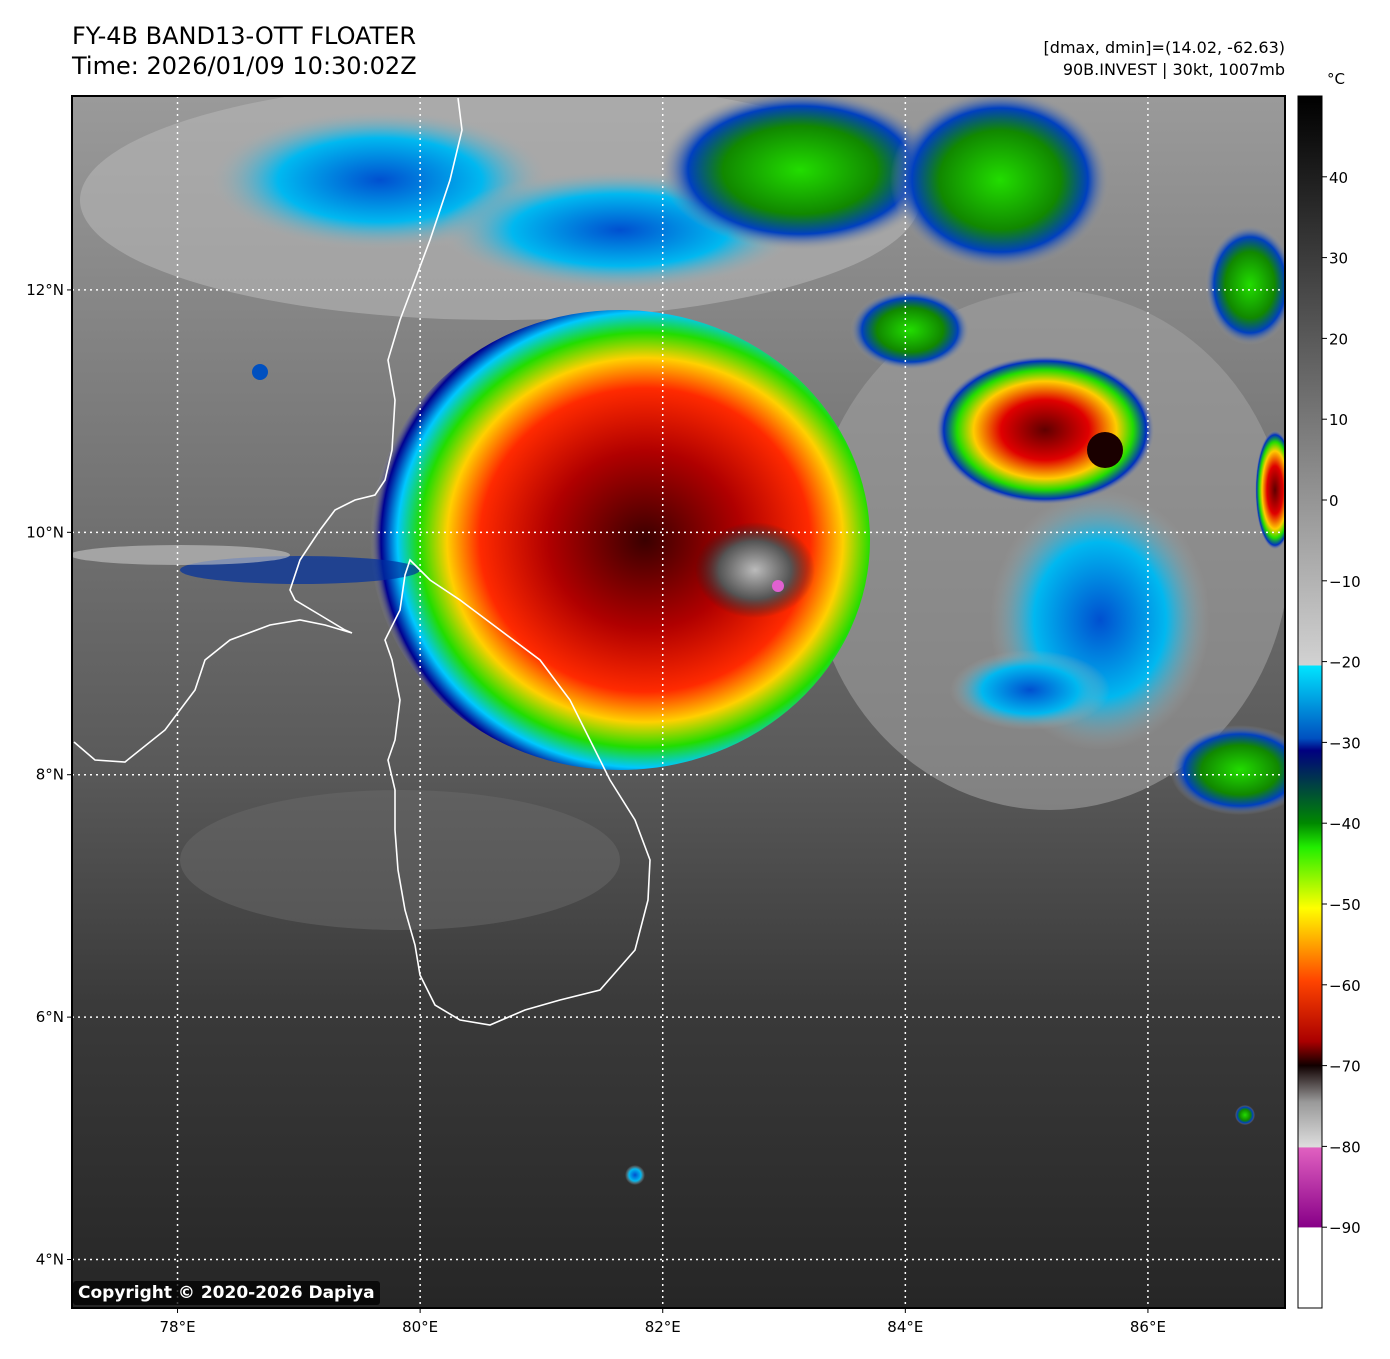 Image resolution: width=1390 pixels, height=1359 pixels. Describe the element at coordinates (1345, 582) in the screenshot. I see `colorbar-tick-label: −10` at that location.